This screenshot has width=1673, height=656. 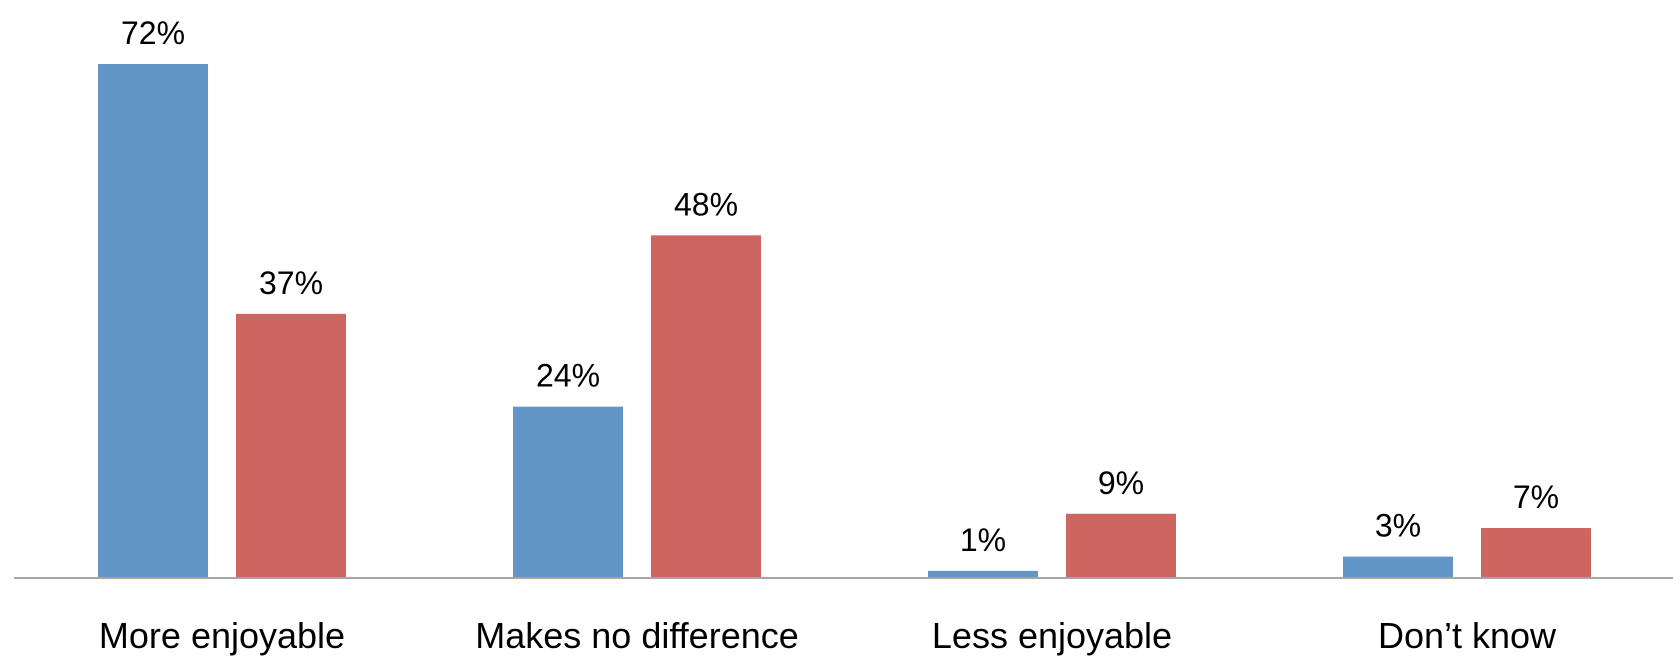 I want to click on category-label-4: Don’t know, so click(x=1467, y=635).